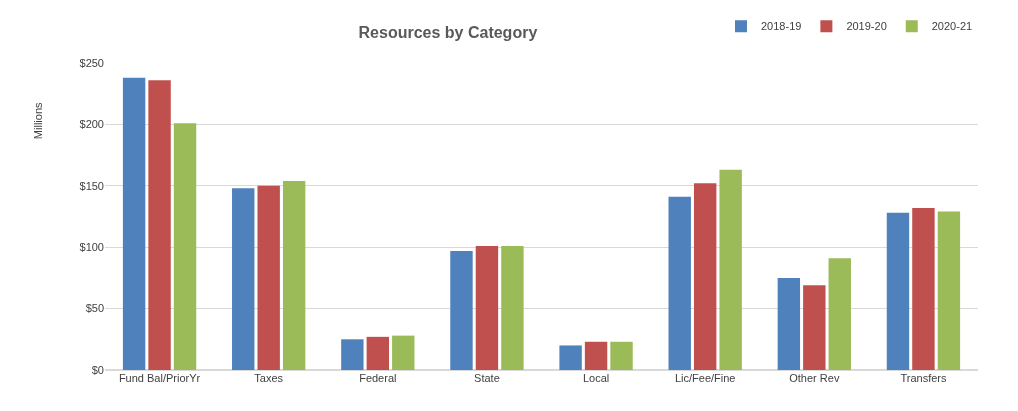 The image size is (1018, 411). I want to click on x-tick-label: Transfers, so click(923, 378).